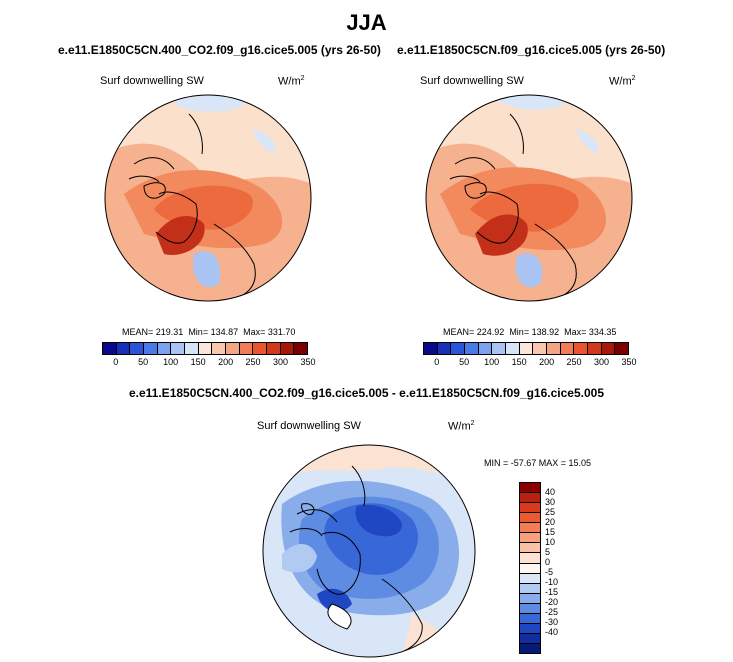 The height and width of the screenshot is (662, 733). I want to click on right-colorbar-tick: 100, so click(492, 362).